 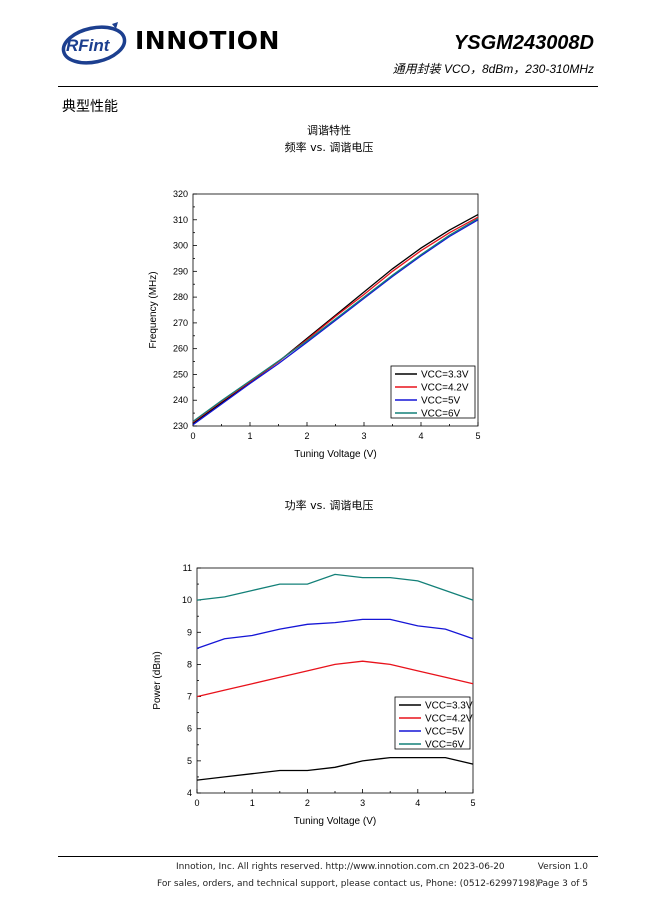 What do you see at coordinates (180, 426) in the screenshot?
I see `chart1-y-tick-label: 230` at bounding box center [180, 426].